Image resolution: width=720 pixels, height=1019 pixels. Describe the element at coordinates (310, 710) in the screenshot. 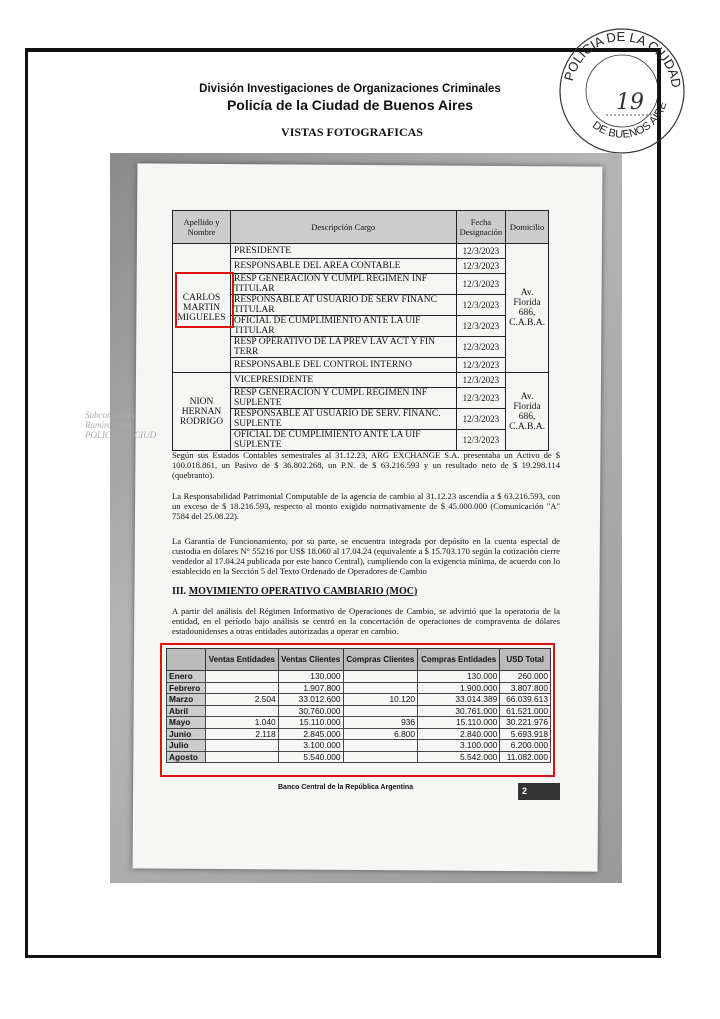

I see `value-cell: 30.760.000` at that location.